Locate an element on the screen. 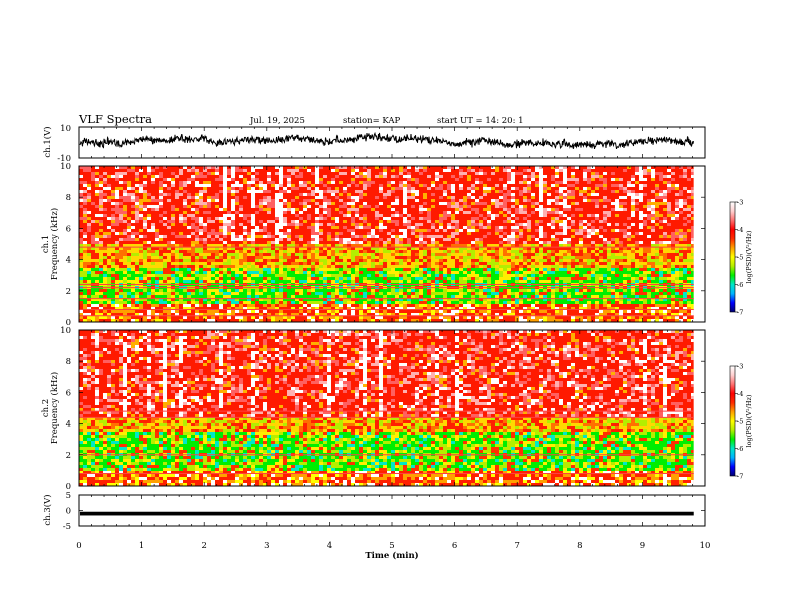  ch1-colorbar-label: log(PSD)(V²/Hz) is located at coordinates (749, 256).